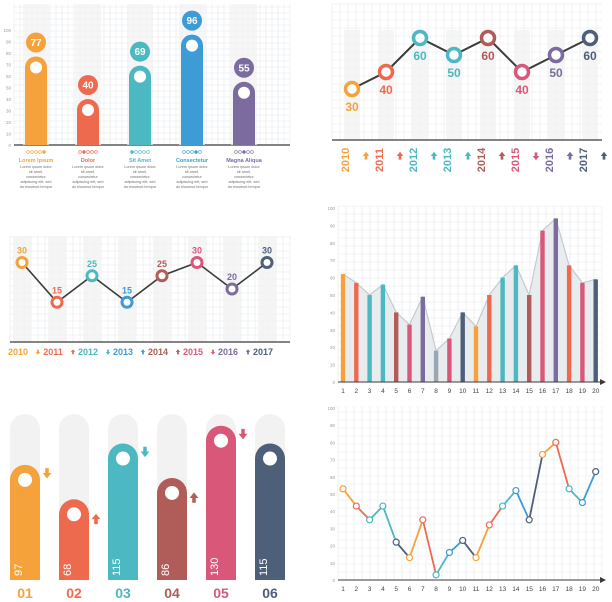 The image size is (612, 602). What do you see at coordinates (88, 161) in the screenshot?
I see `c0-category-label: Dolor` at bounding box center [88, 161].